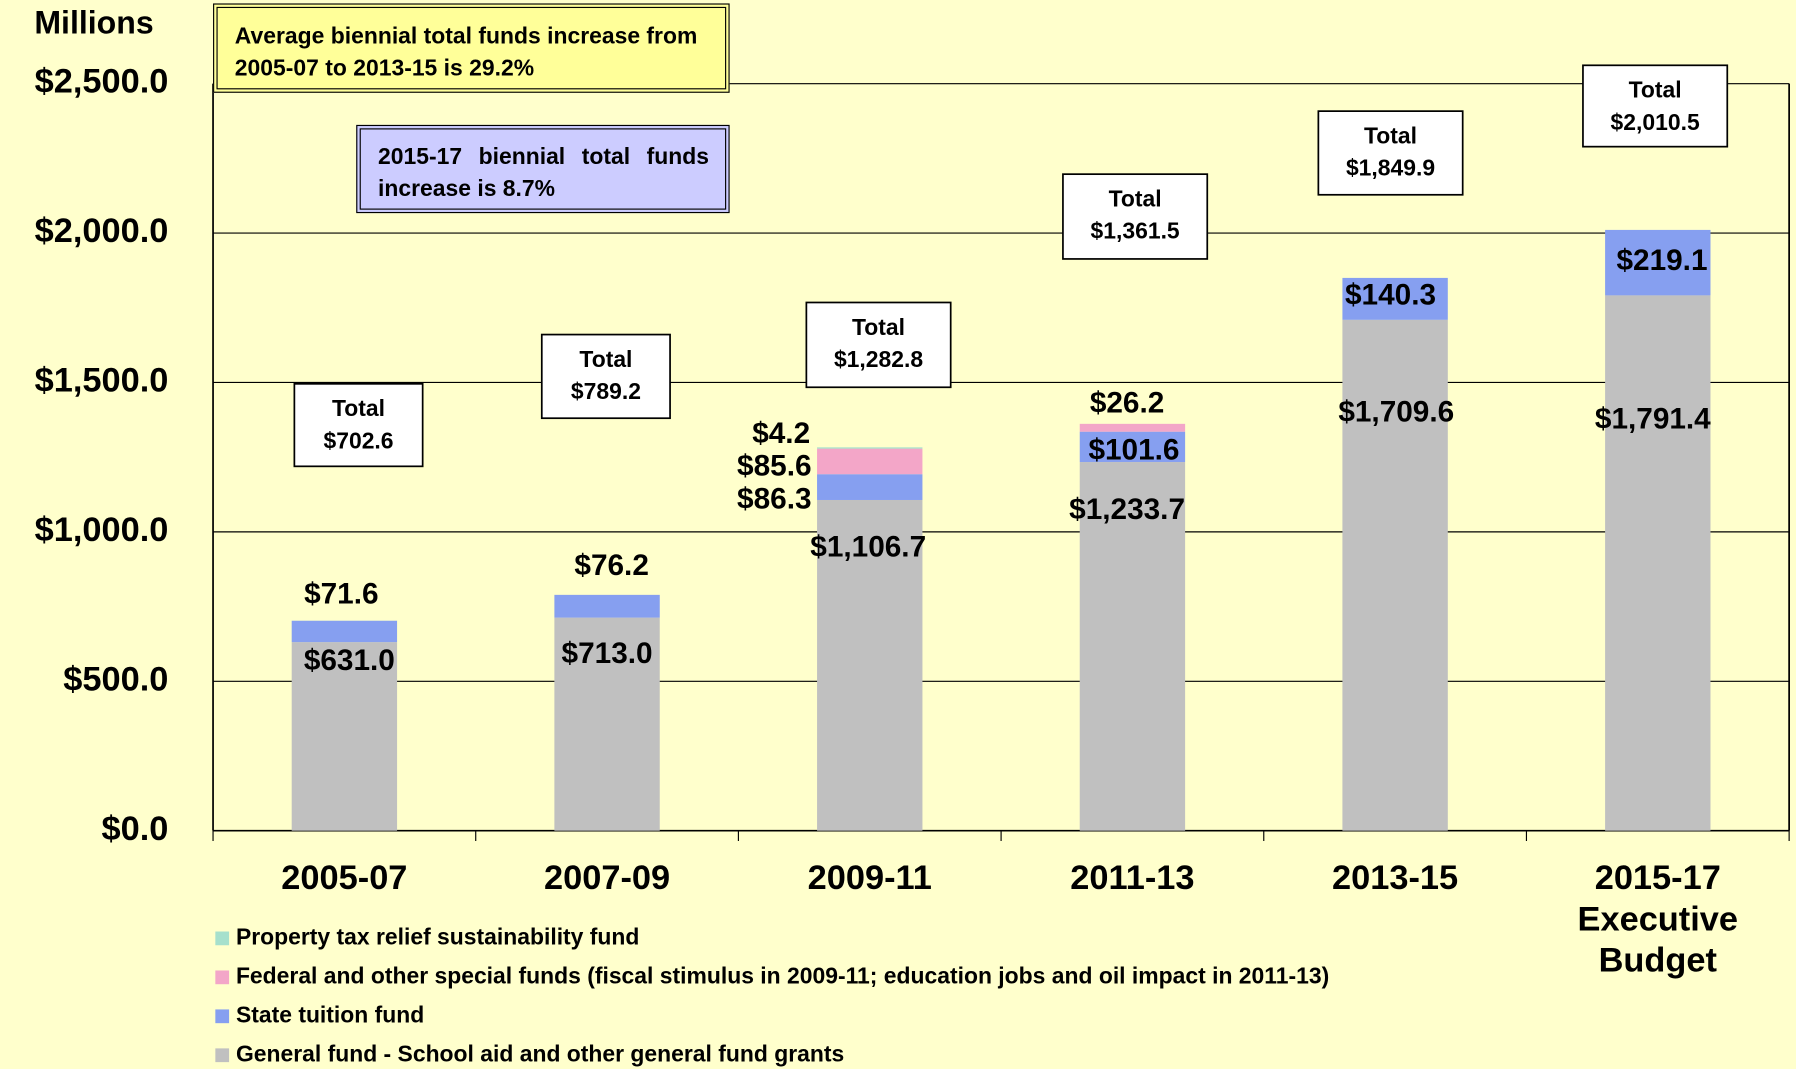 Image resolution: width=1796 pixels, height=1069 pixels. What do you see at coordinates (349, 660) in the screenshot?
I see `value-label: $631.0` at bounding box center [349, 660].